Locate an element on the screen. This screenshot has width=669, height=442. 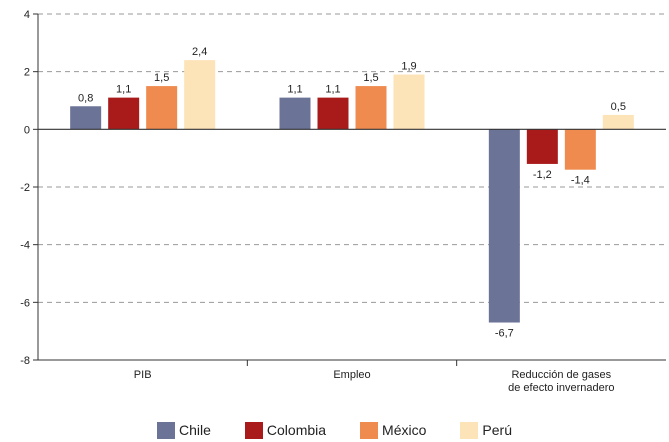
data-label: -6,7 is located at coordinates (504, 334).